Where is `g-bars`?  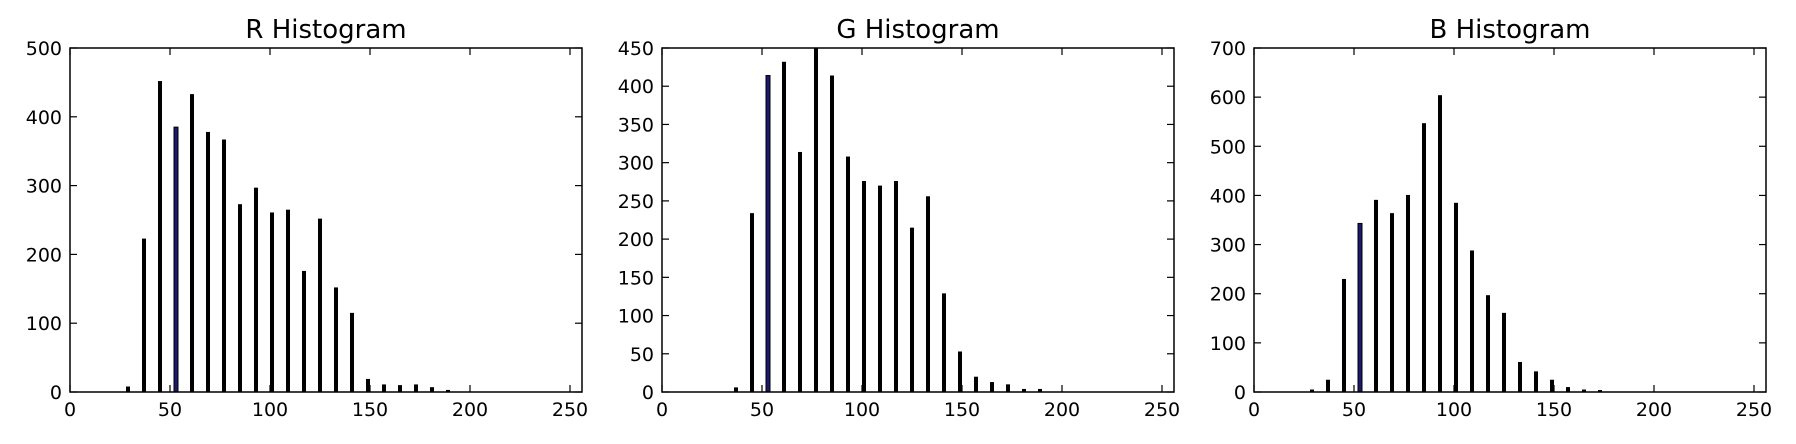
g-bars is located at coordinates (888, 220).